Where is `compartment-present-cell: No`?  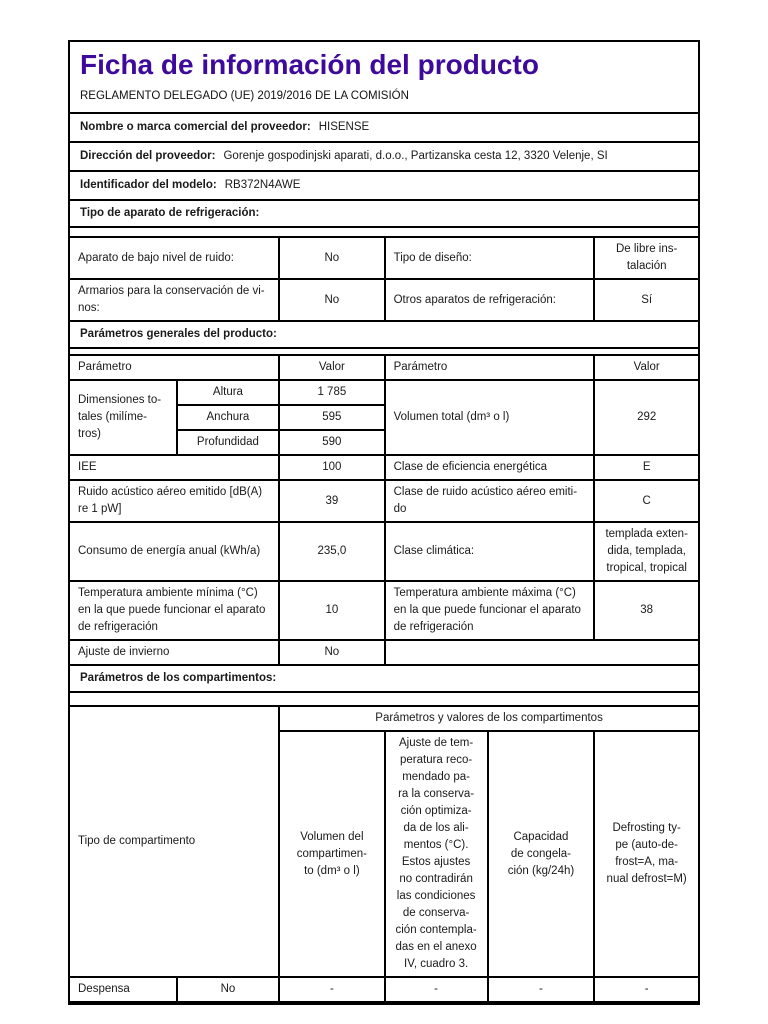
compartment-present-cell: No is located at coordinates (228, 989).